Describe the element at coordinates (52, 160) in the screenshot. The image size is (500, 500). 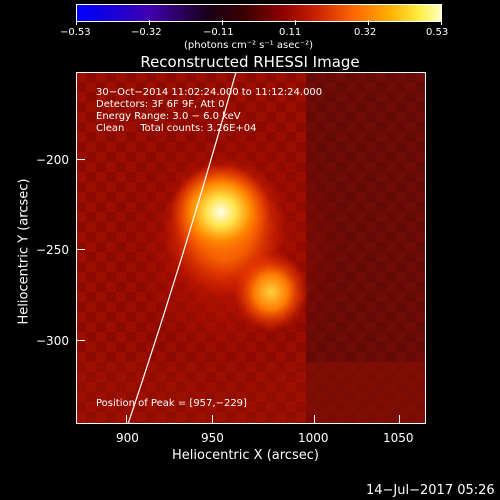
I see `y-tick-label: −200` at that location.